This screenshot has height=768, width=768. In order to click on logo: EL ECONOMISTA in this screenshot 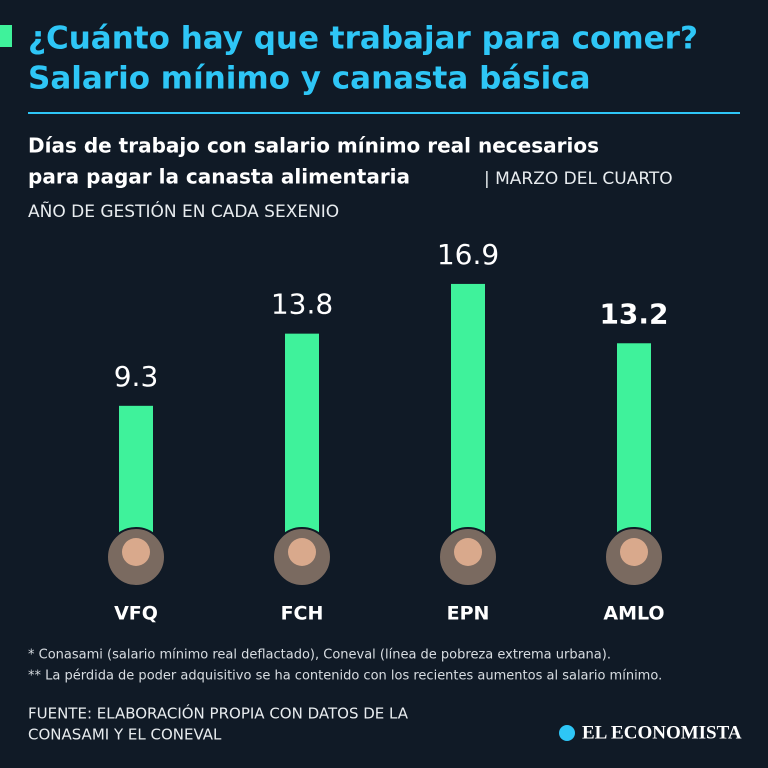, I will do `click(662, 732)`.